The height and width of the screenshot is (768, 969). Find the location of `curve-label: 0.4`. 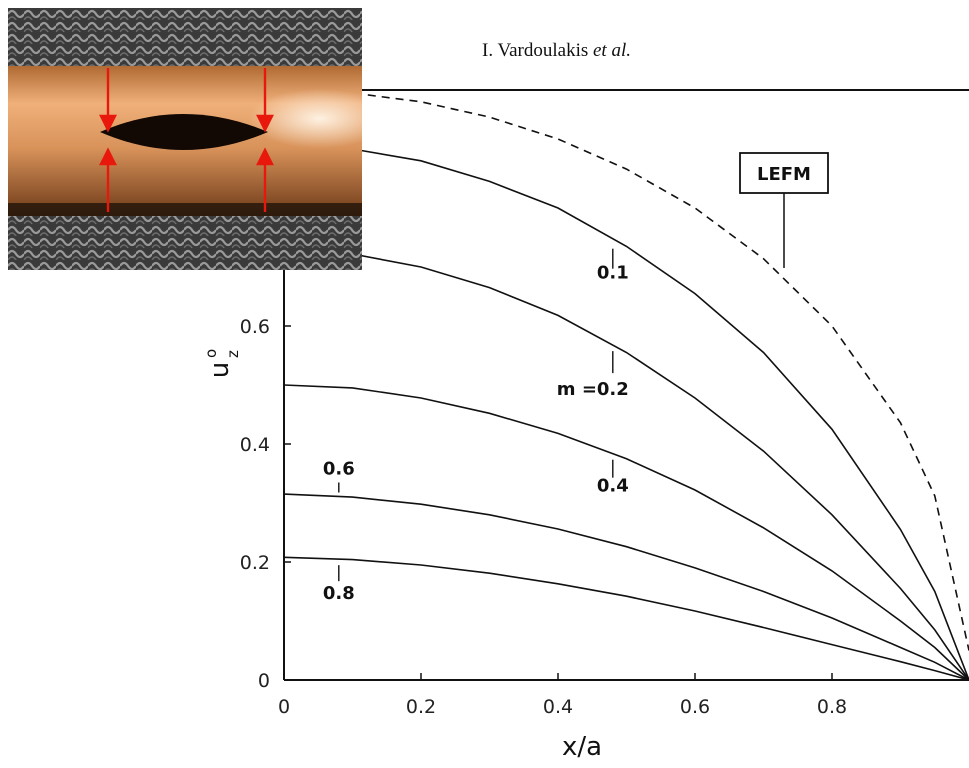

curve-label: 0.4 is located at coordinates (613, 486).